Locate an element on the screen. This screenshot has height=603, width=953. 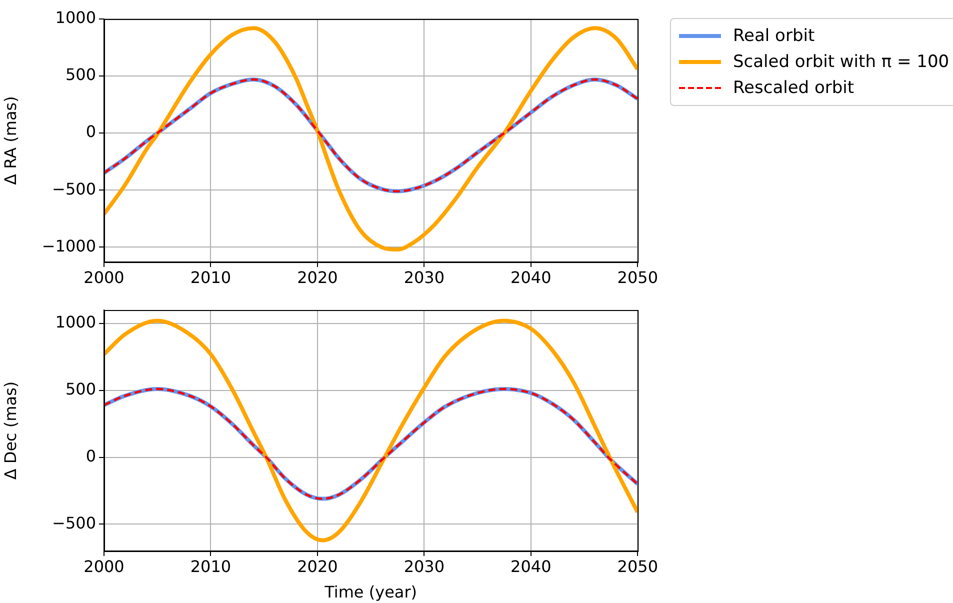
y-tick-label: −1000 is located at coordinates (69, 246).